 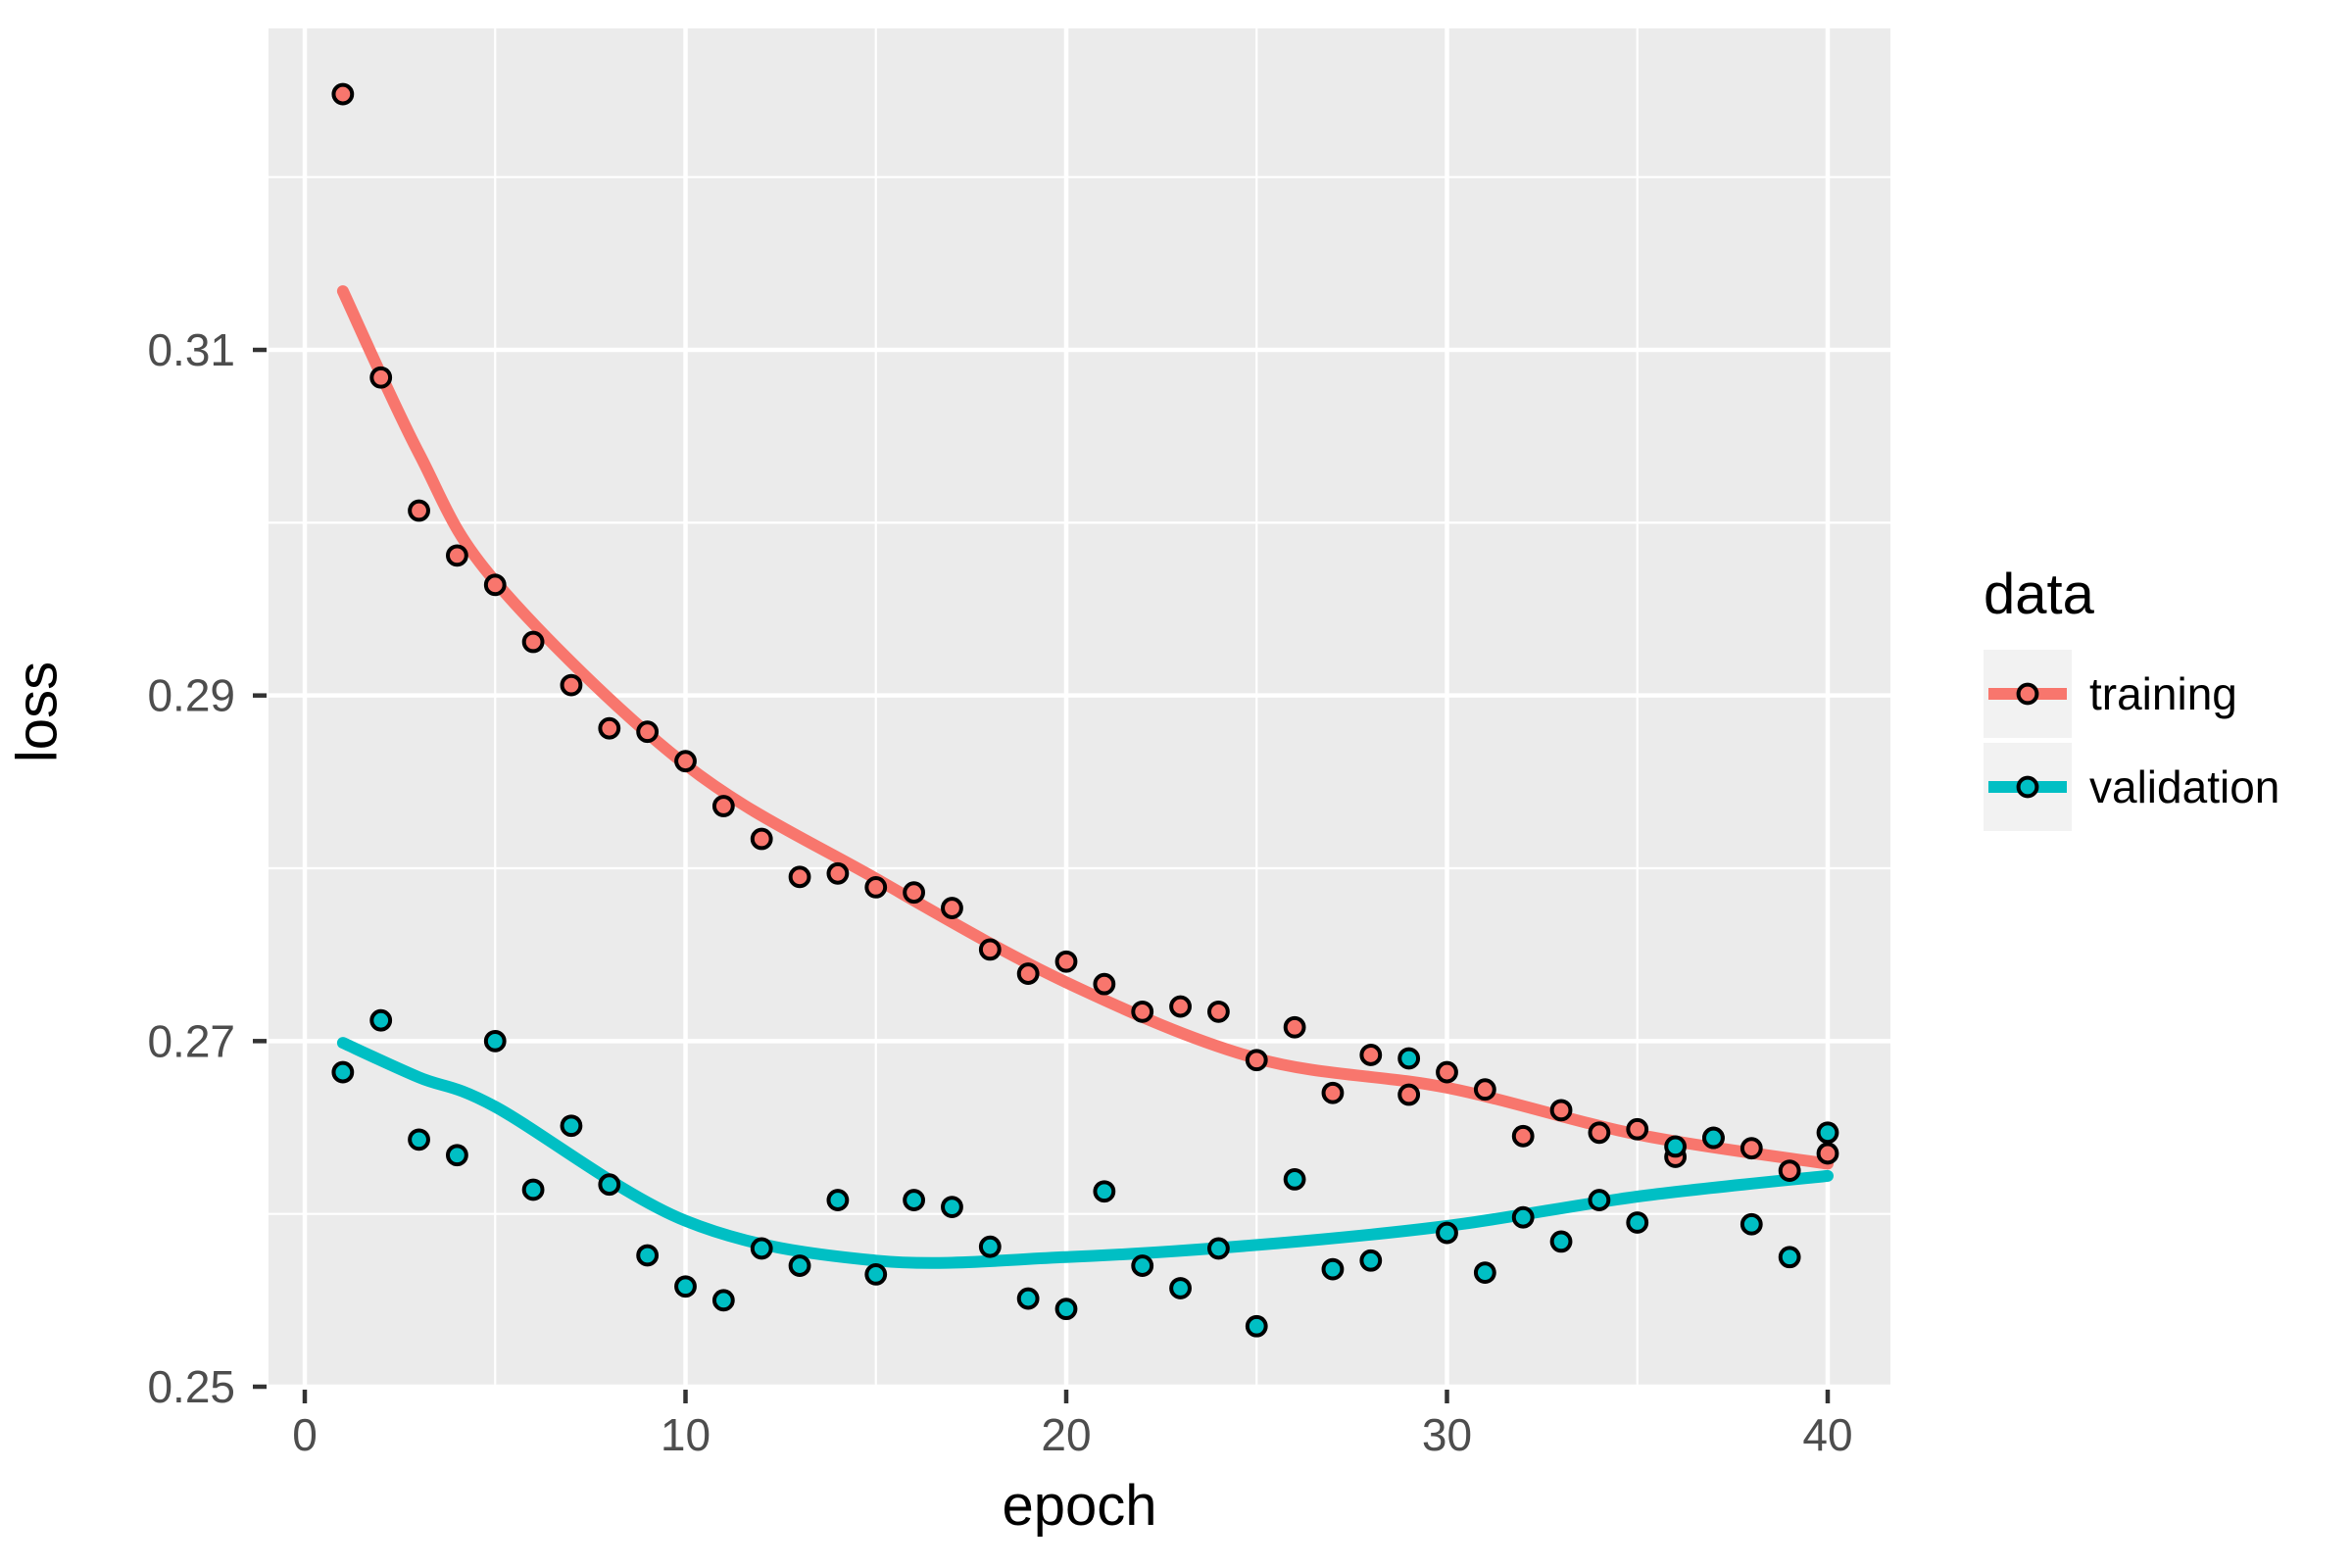 I want to click on legend-title: data, so click(x=2039, y=594).